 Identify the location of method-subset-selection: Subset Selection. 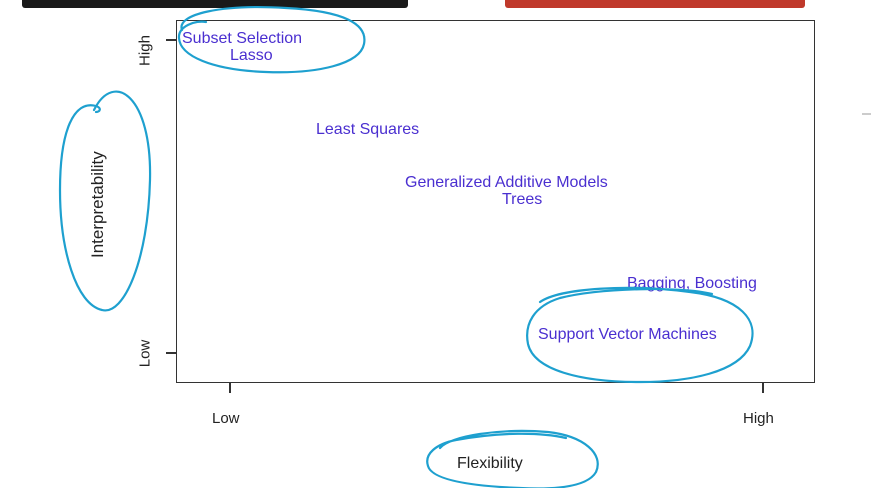
(242, 38).